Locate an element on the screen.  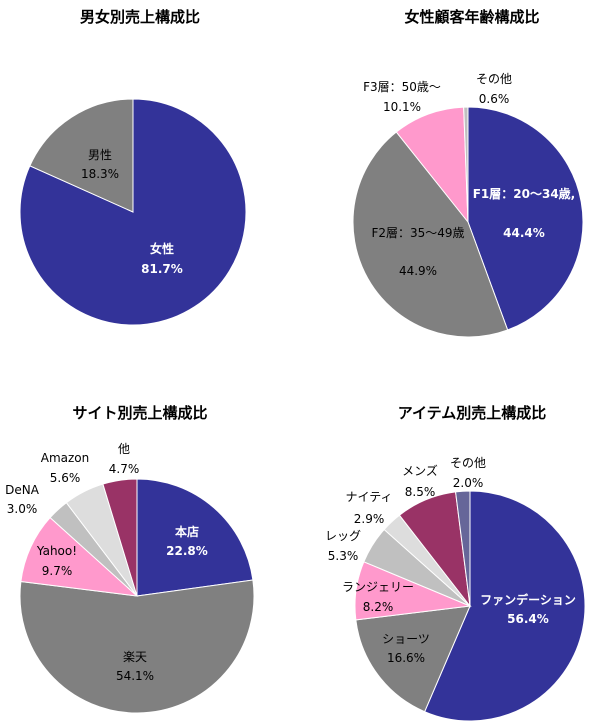
slice-label-nighty: ナイティ is located at coordinates (368, 497).